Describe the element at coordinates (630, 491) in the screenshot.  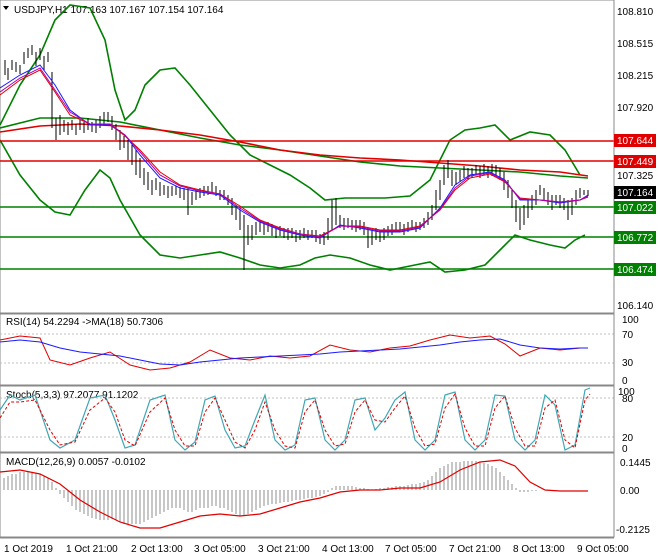
I see `macd-ytick: 0.00` at that location.